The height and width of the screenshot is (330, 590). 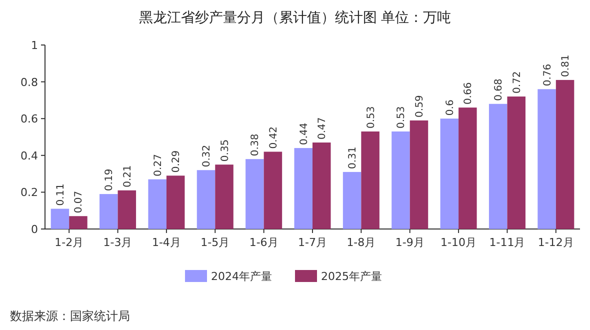 I want to click on x-tick-label: 1-9月, so click(x=409, y=242).